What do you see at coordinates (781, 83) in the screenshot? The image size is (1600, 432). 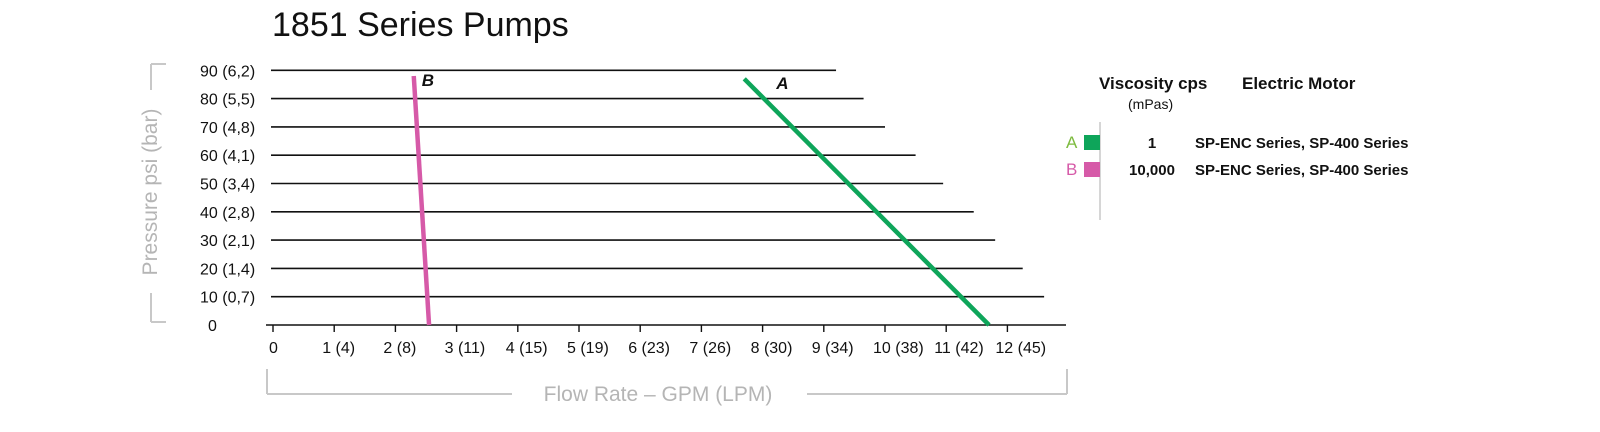 I see `series-label-a: A` at bounding box center [781, 83].